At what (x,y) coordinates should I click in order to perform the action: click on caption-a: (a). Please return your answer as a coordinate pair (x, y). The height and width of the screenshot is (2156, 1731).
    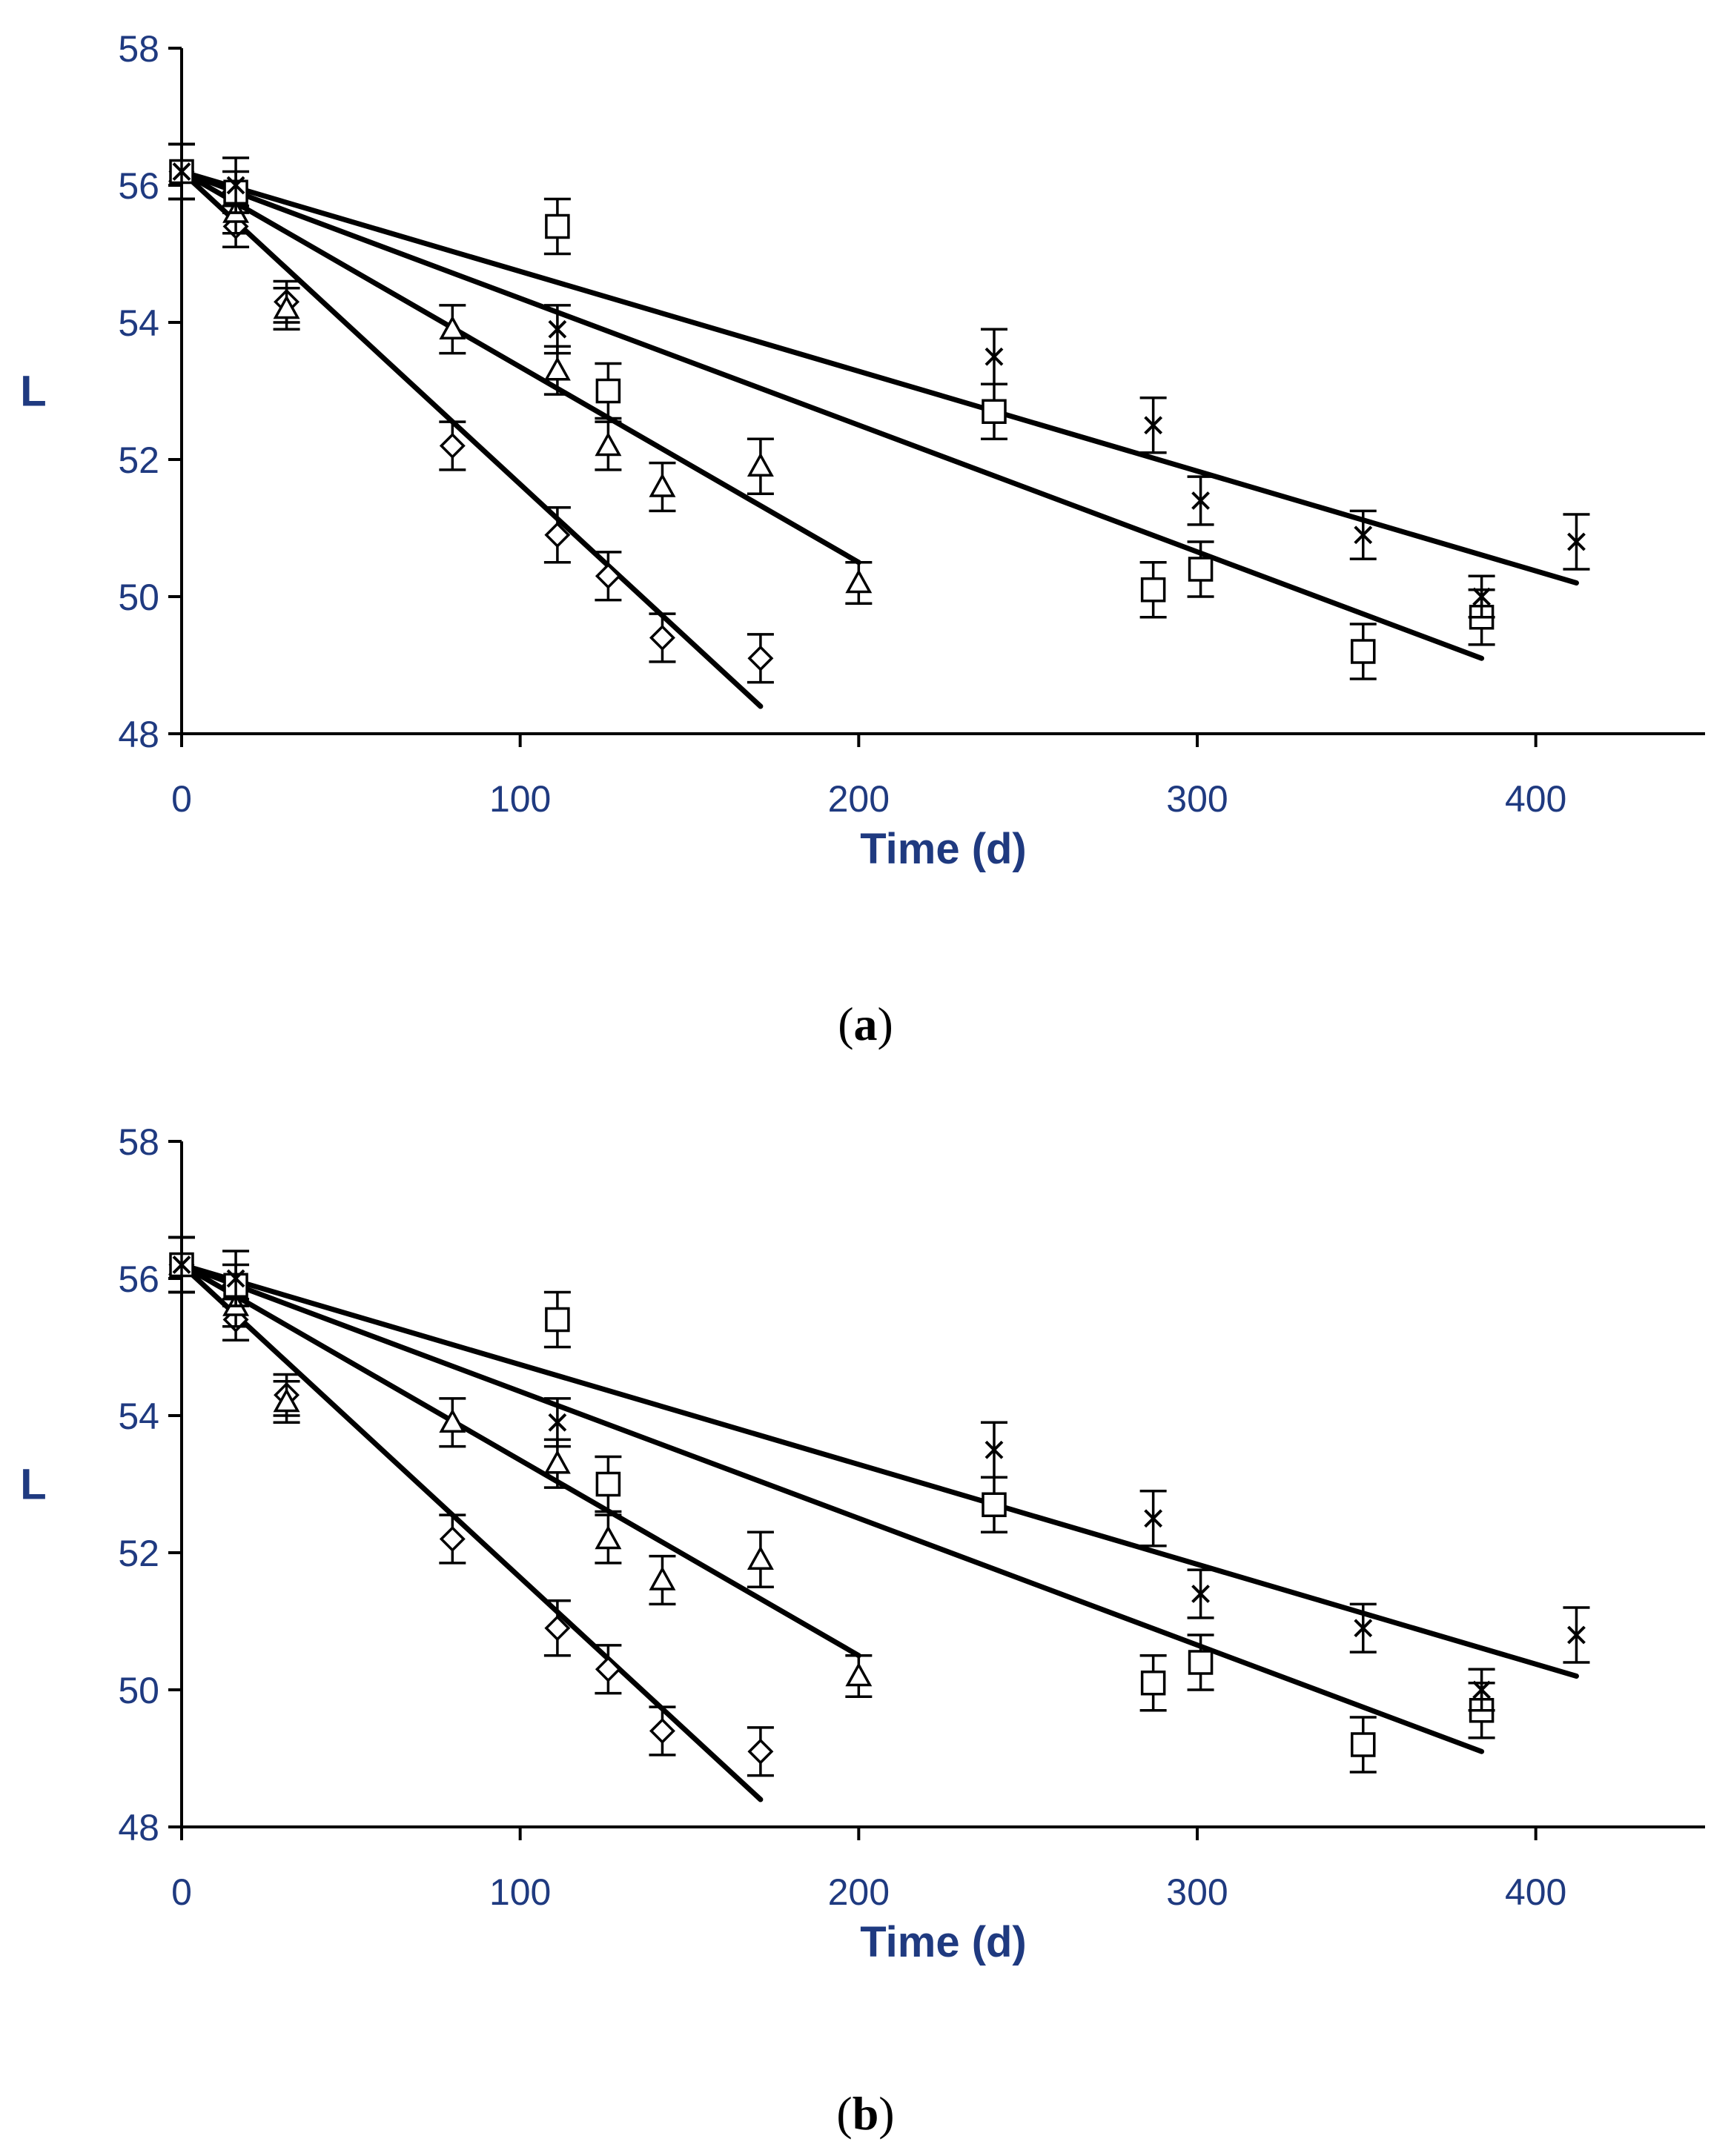
    Looking at the image, I should click on (865, 1024).